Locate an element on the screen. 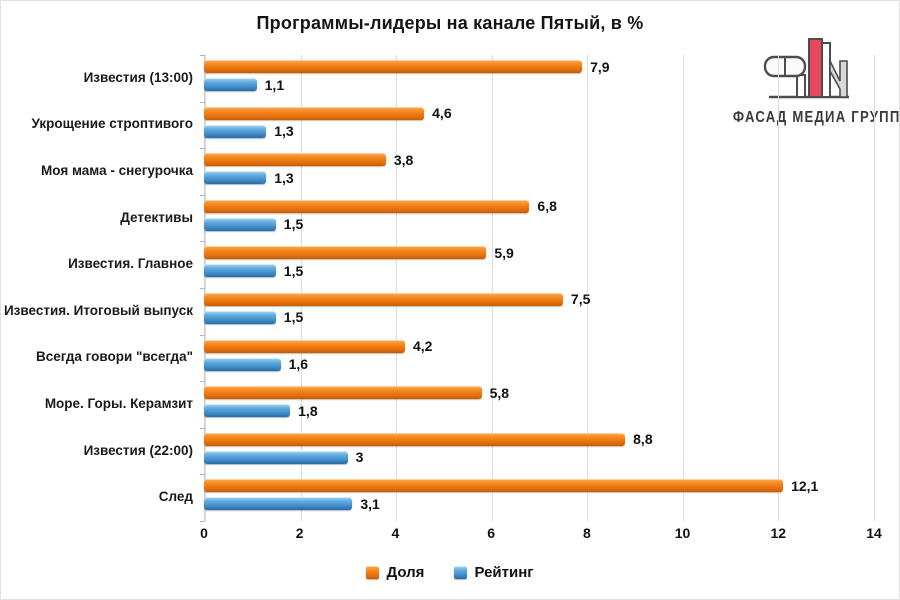 The height and width of the screenshot is (600, 900). bar-line: 8,8 is located at coordinates (539, 439).